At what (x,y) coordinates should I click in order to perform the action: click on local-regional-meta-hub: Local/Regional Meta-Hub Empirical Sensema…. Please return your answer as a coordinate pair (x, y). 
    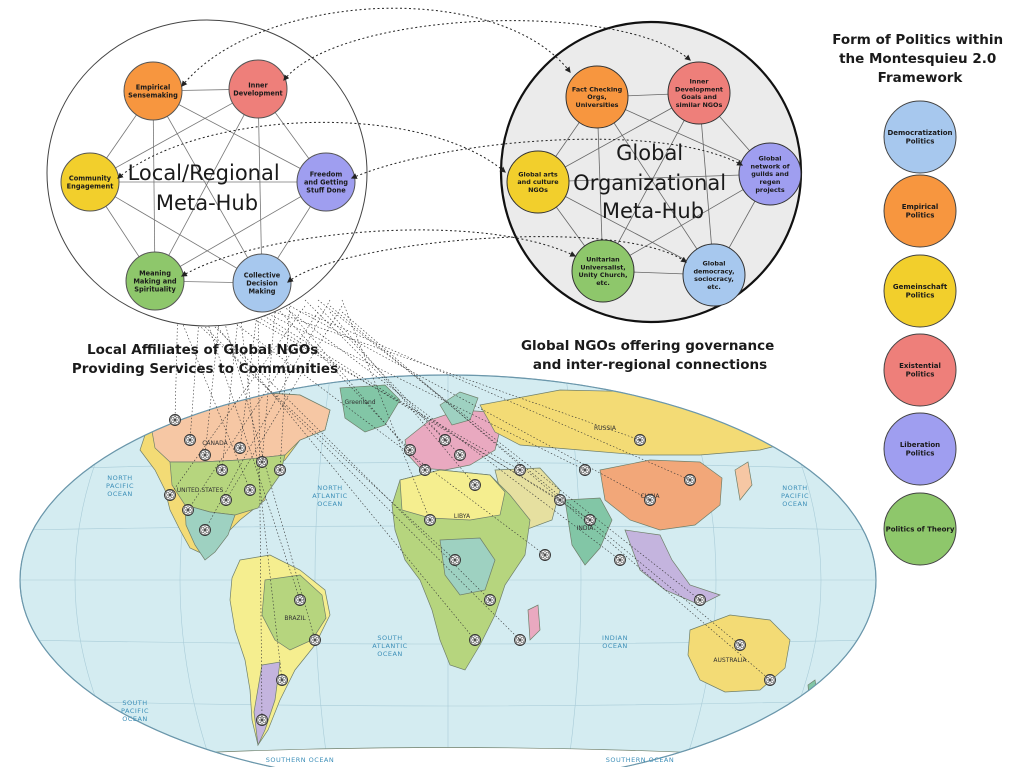
    Looking at the image, I should click on (207, 173).